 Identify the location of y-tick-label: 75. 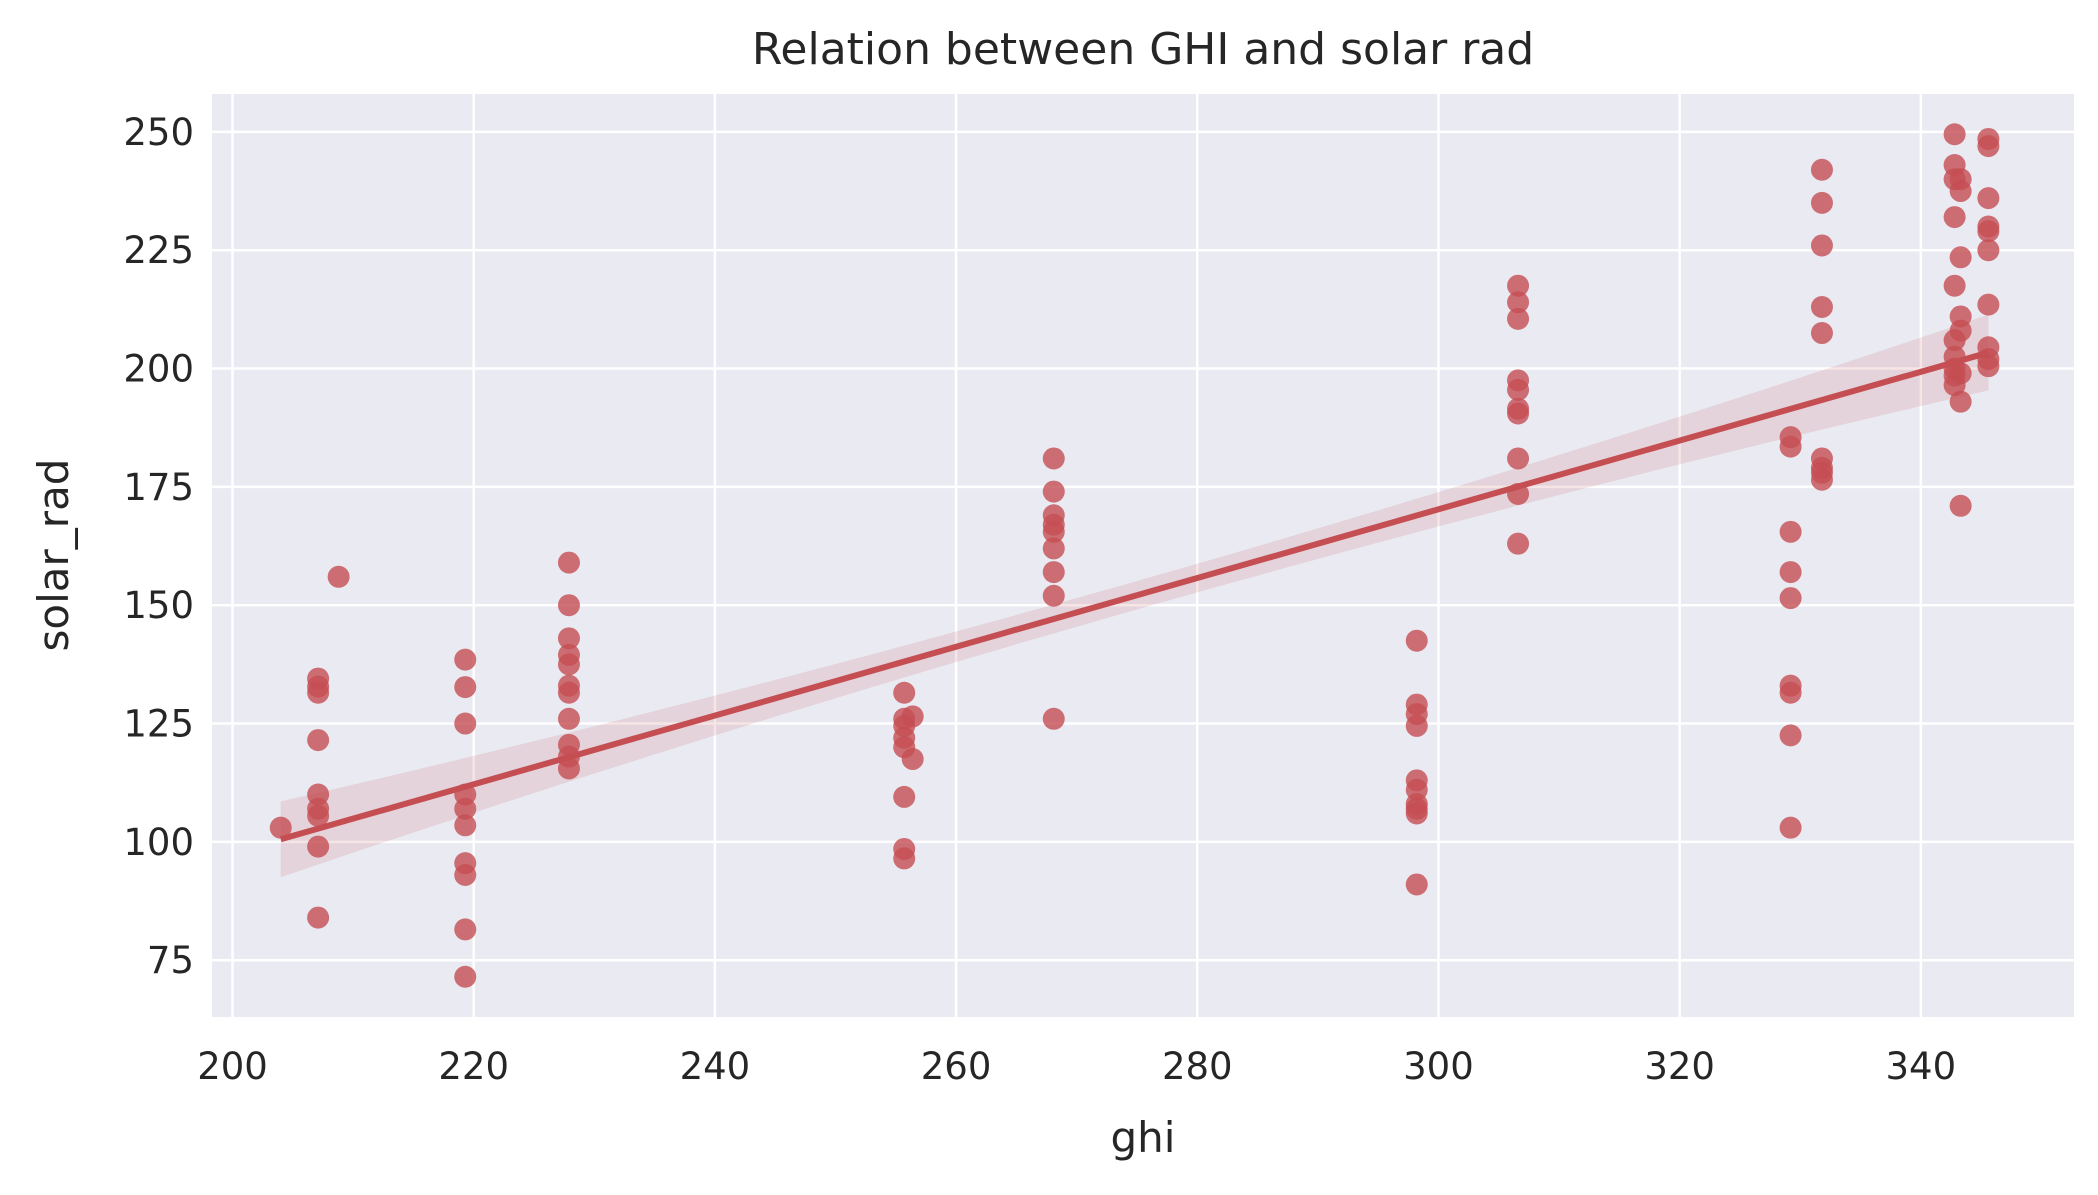
(170, 960).